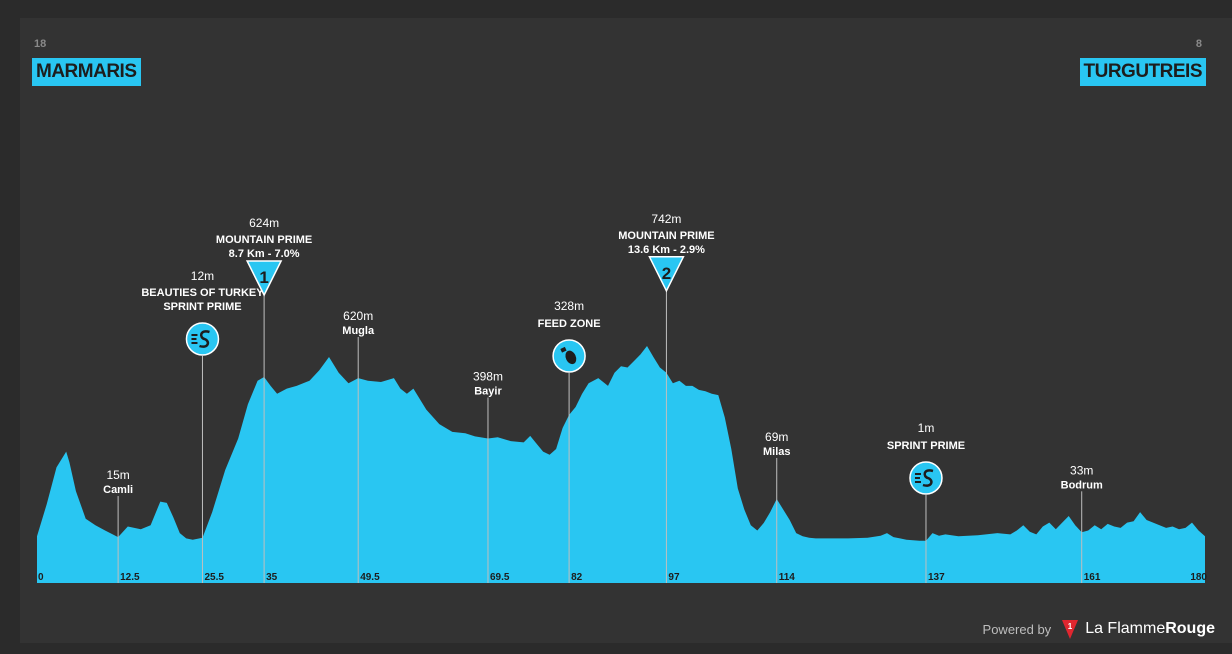 The image size is (1232, 654). I want to click on marker-title: Milas, so click(777, 452).